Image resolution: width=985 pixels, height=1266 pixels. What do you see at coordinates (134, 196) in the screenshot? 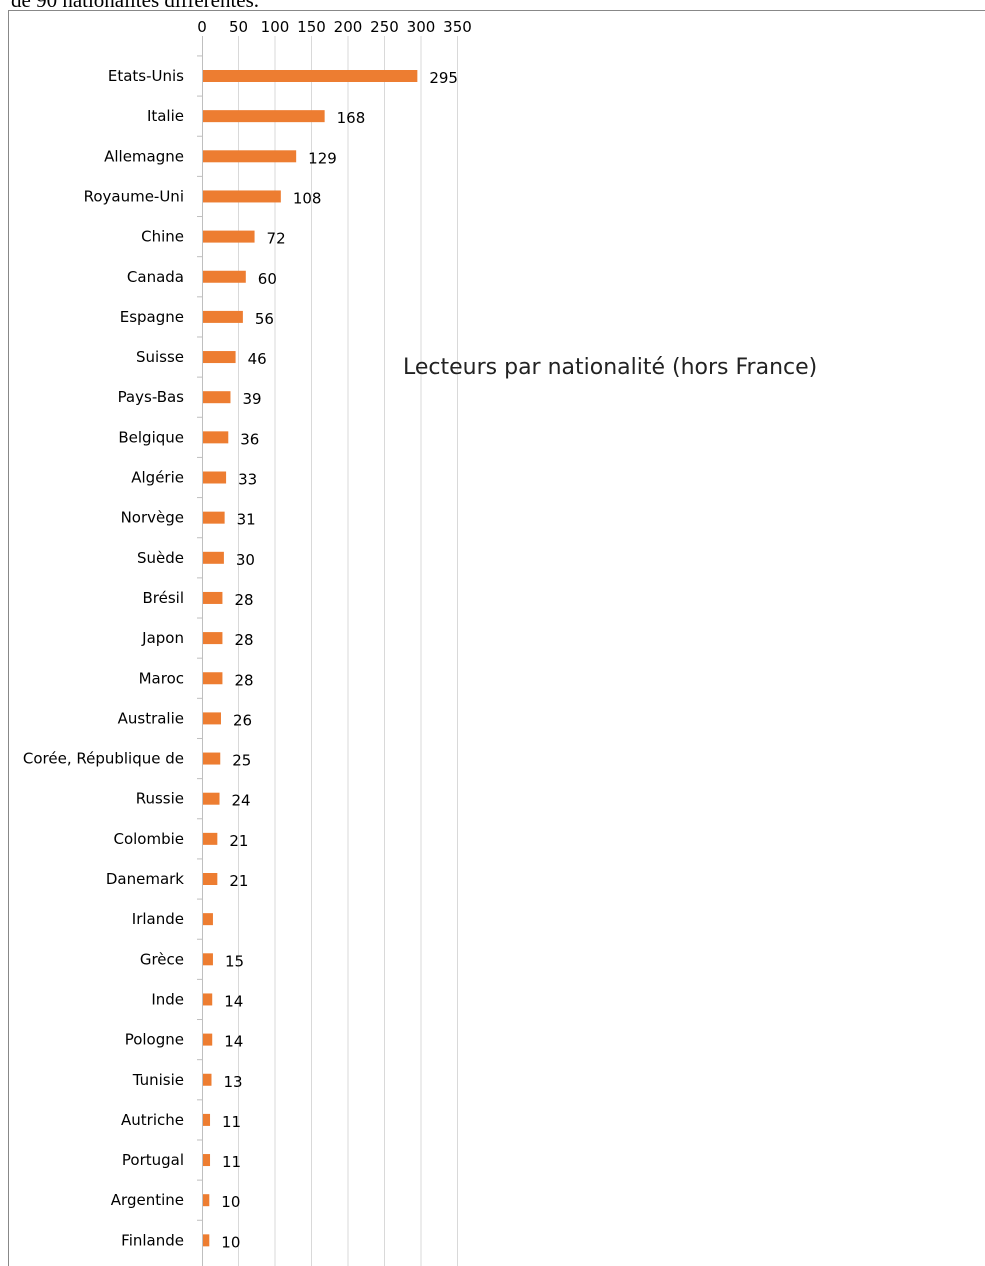
I see `category-label: Royaume-Uni` at bounding box center [134, 196].